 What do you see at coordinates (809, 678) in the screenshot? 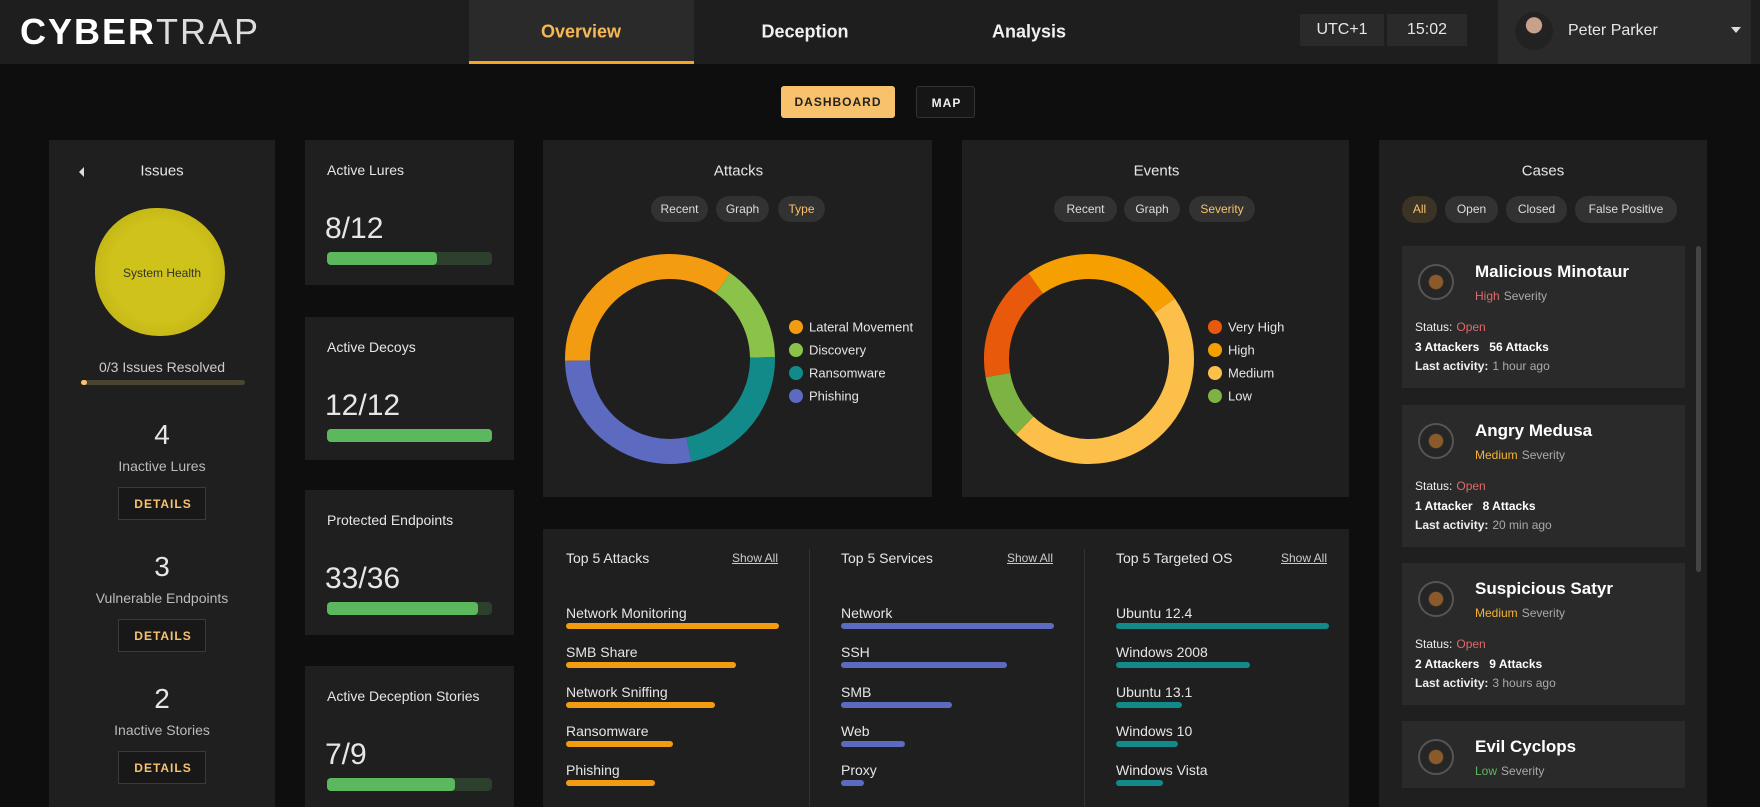
I see `column-divider` at bounding box center [809, 678].